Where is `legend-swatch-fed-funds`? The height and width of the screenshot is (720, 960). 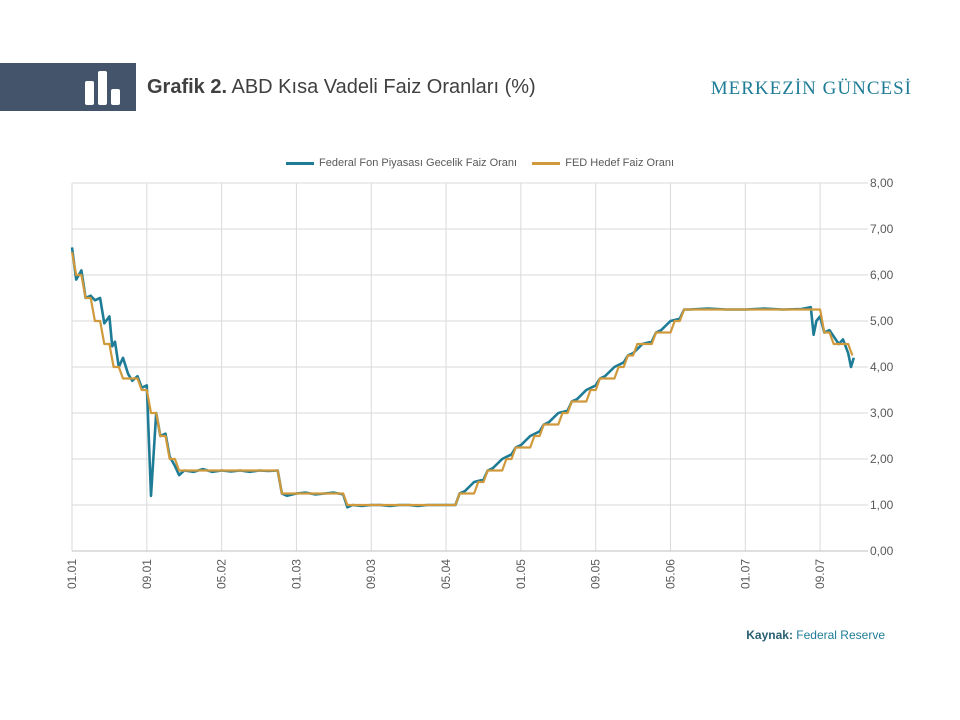
legend-swatch-fed-funds is located at coordinates (299, 163).